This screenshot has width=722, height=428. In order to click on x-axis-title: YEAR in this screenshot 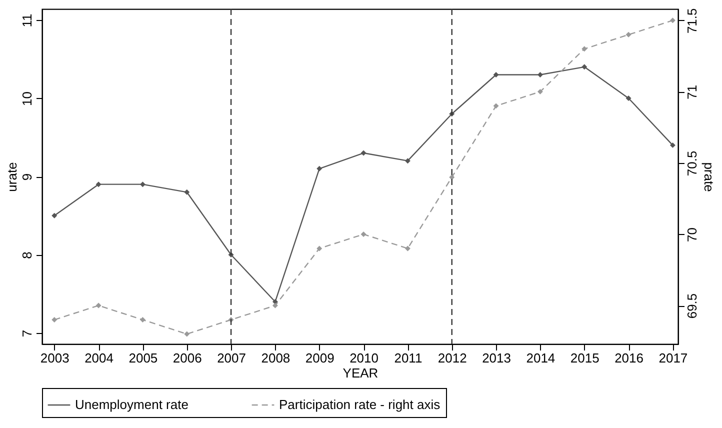, I will do `click(360, 373)`.